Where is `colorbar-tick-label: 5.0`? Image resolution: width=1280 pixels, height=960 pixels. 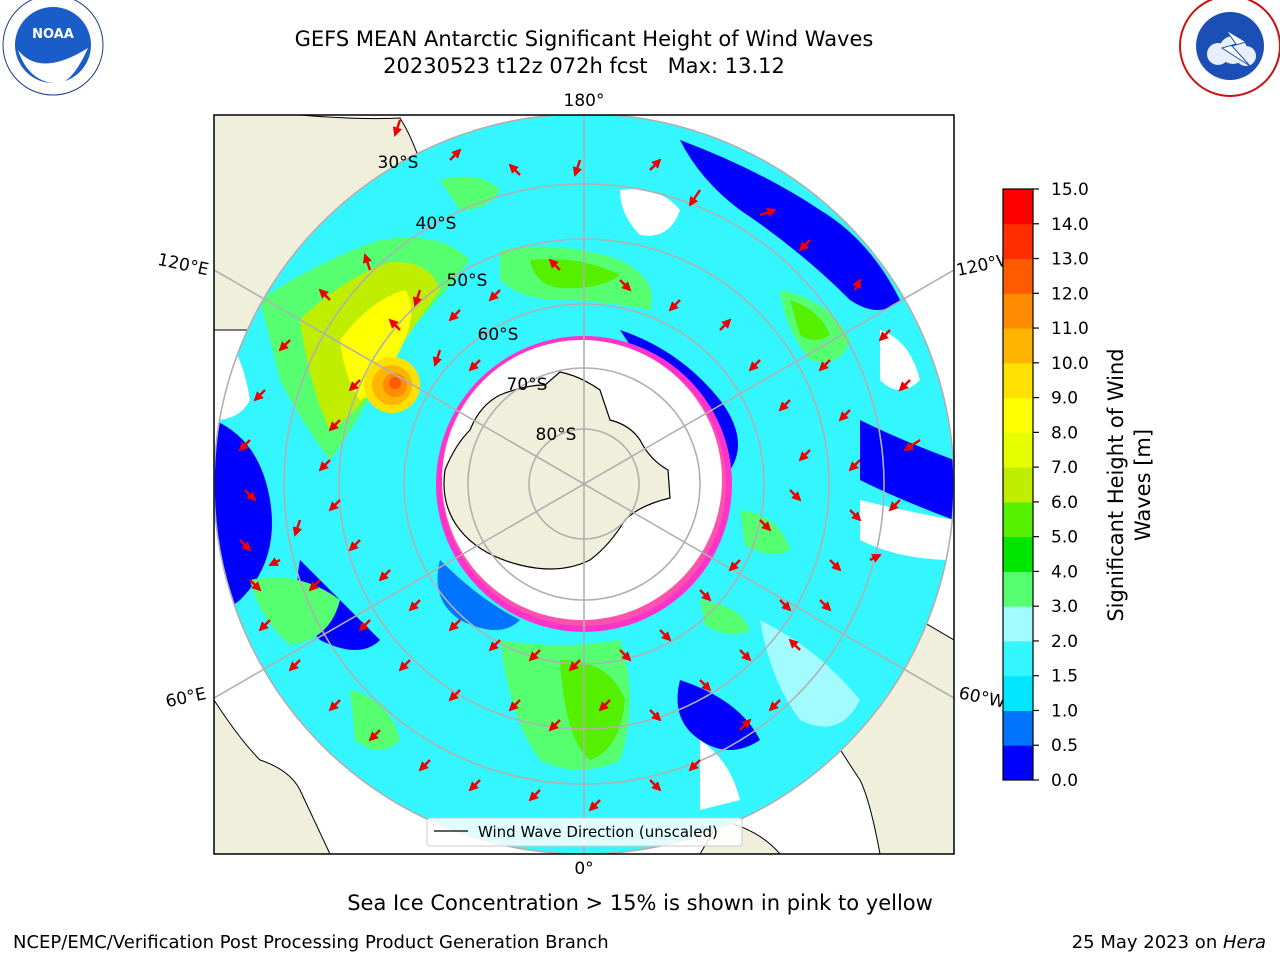
colorbar-tick-label: 5.0 is located at coordinates (1064, 538).